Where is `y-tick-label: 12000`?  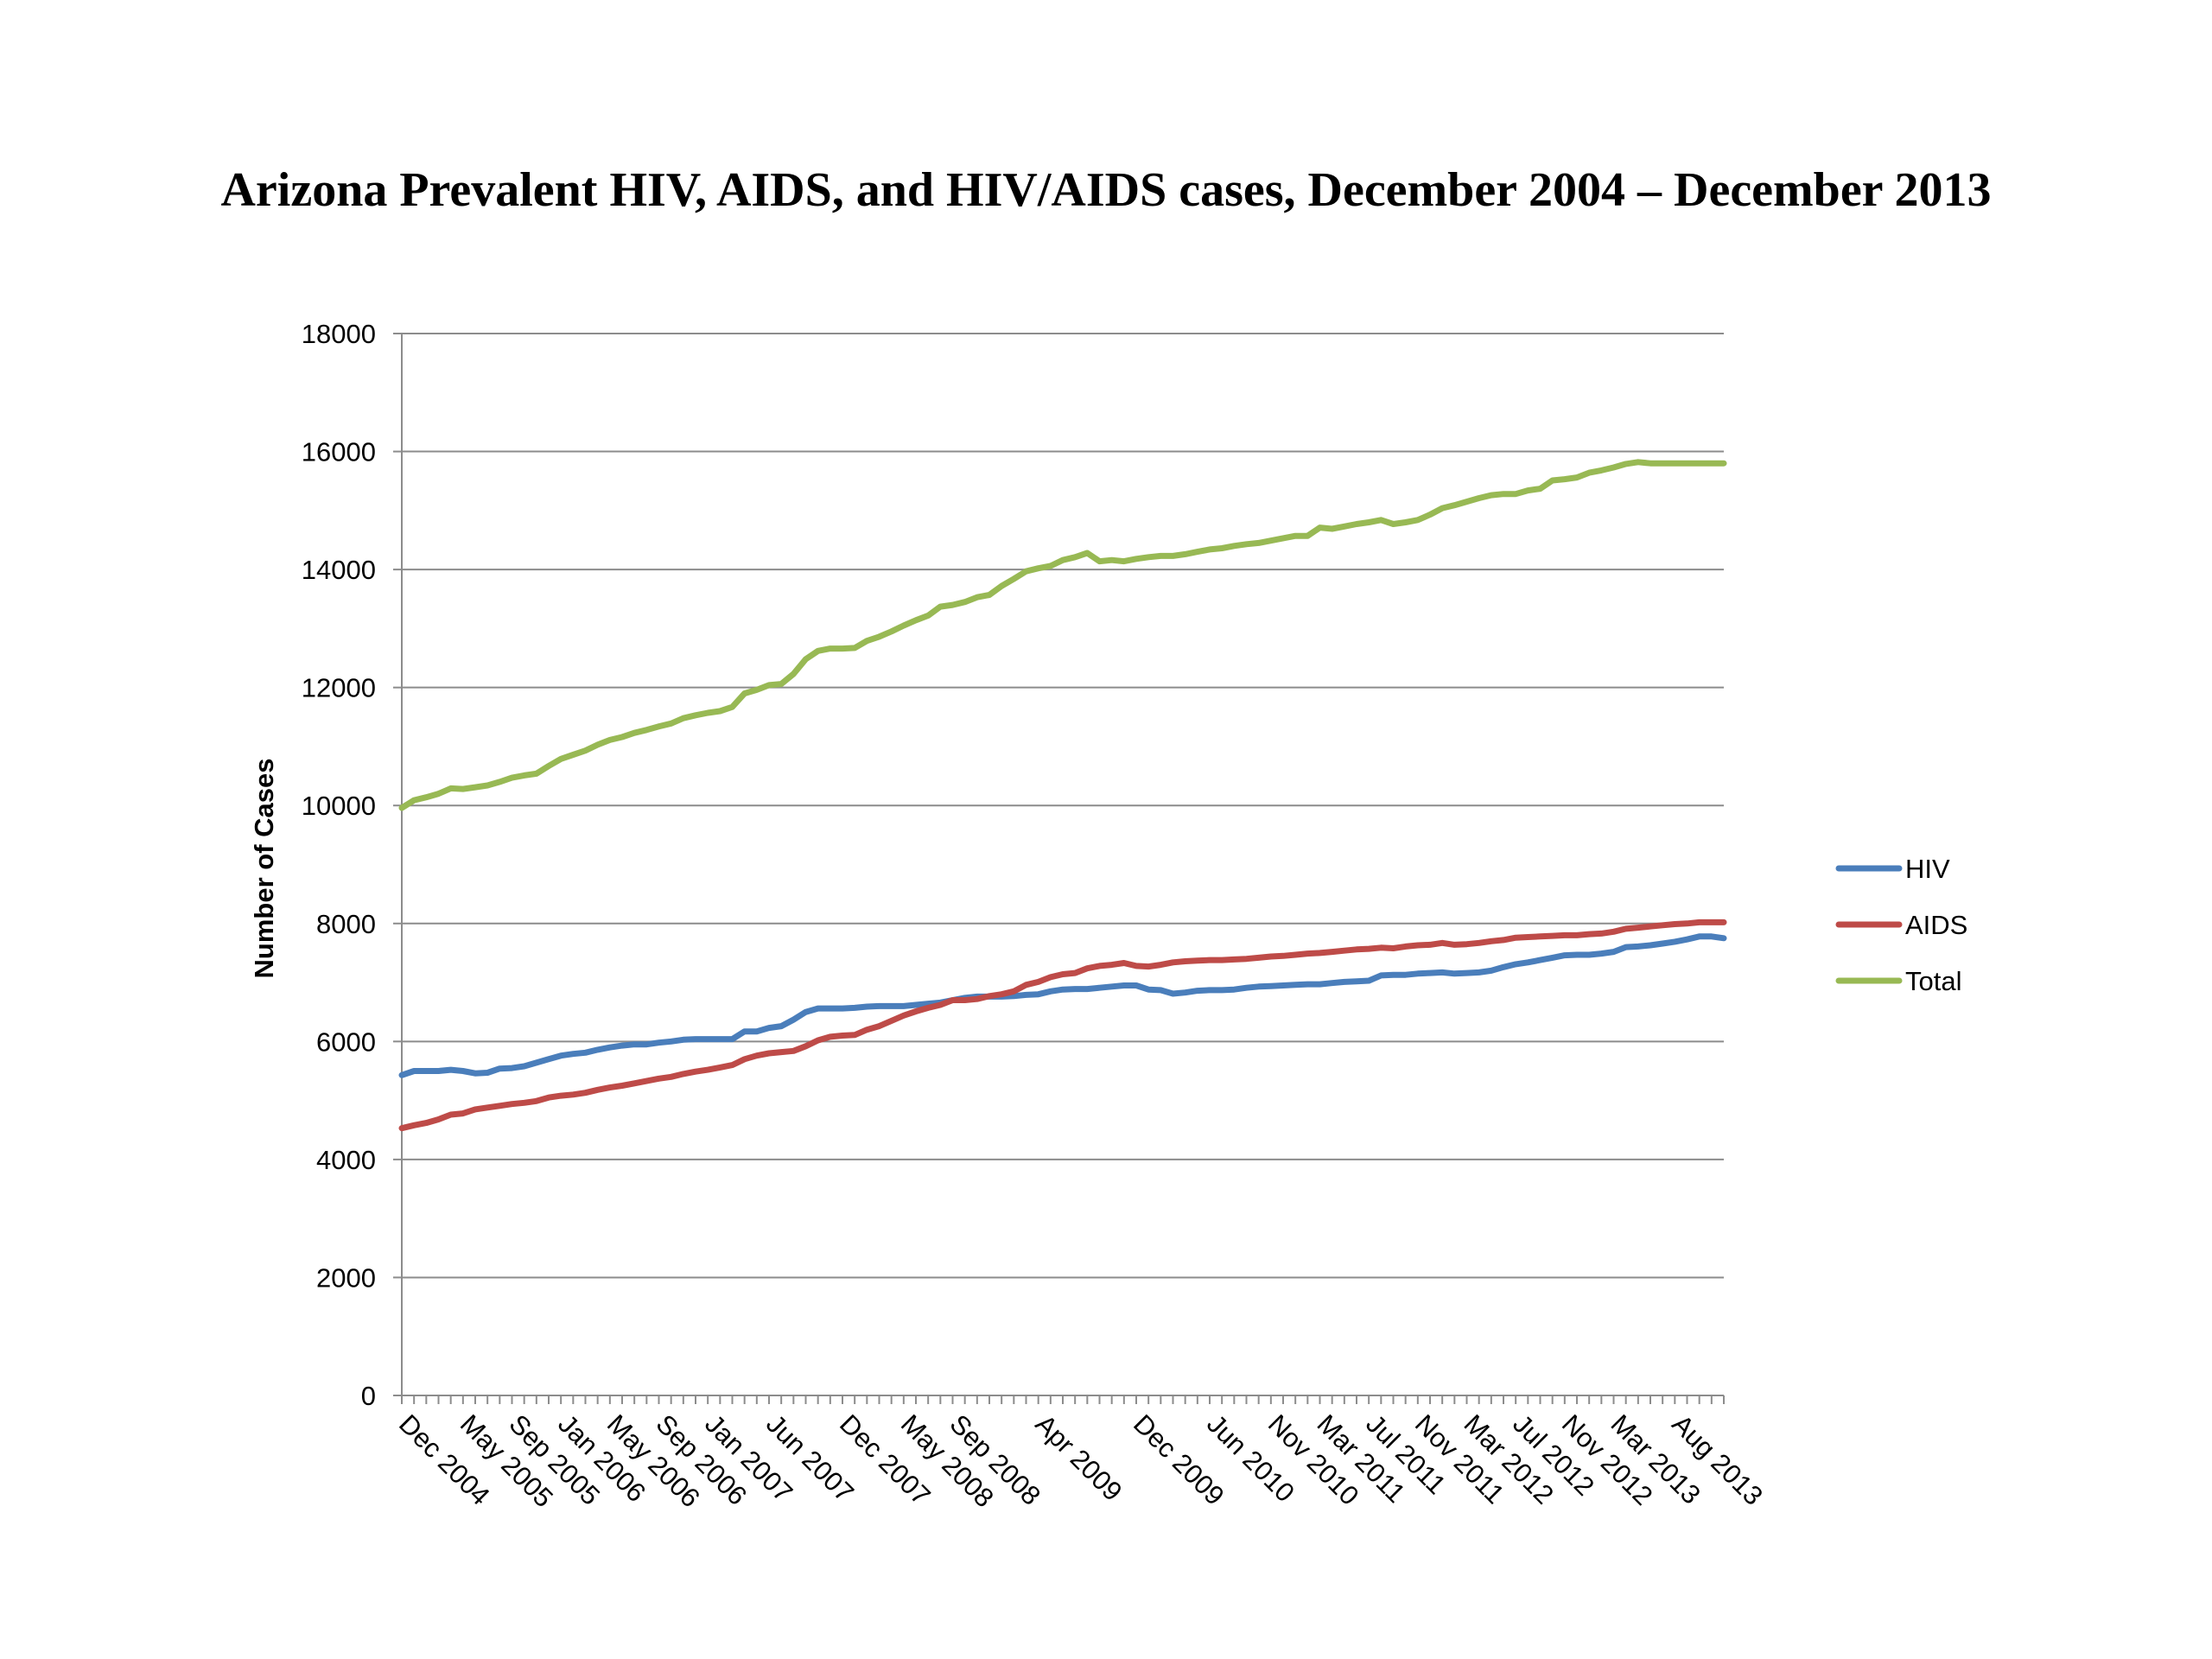
y-tick-label: 12000 is located at coordinates (339, 688).